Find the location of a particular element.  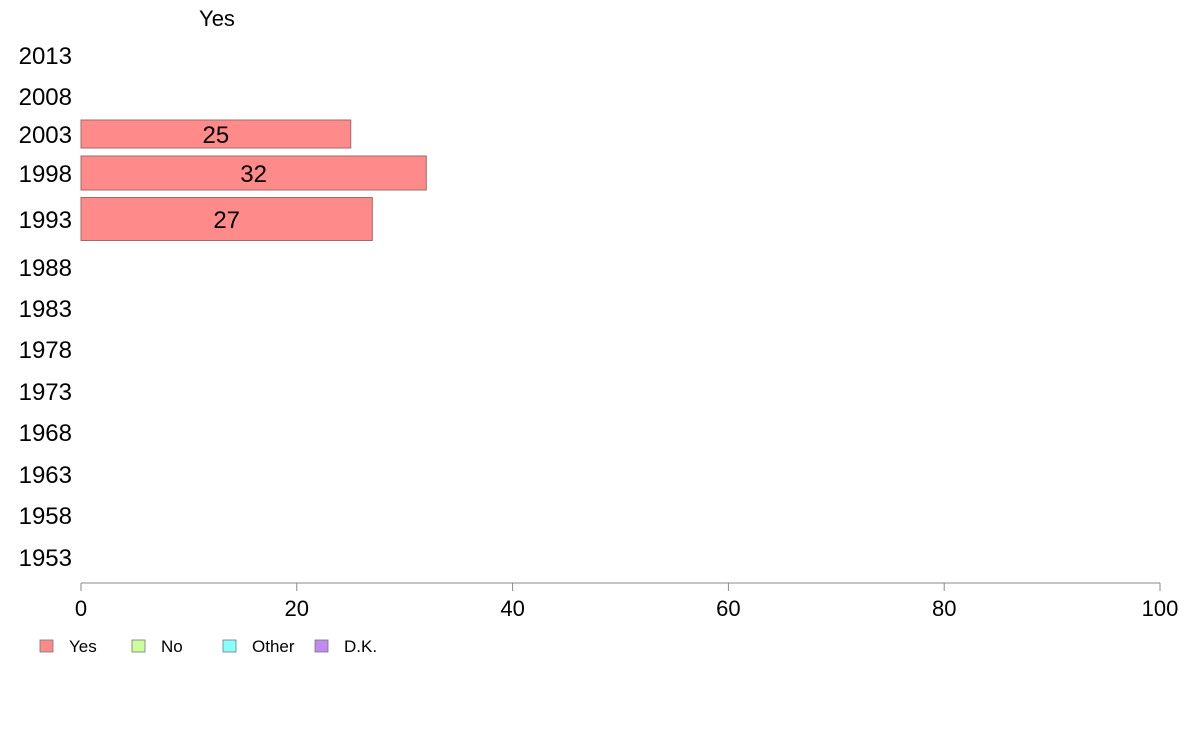

x-tick-label-60: 60 is located at coordinates (728, 608).